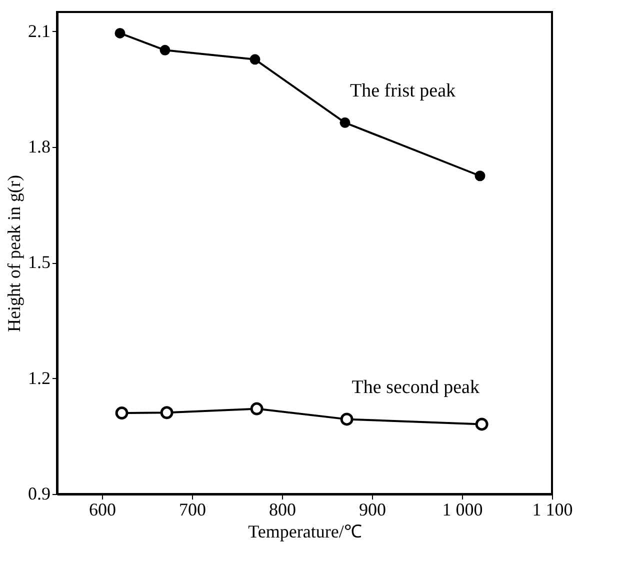 The image size is (630, 565). What do you see at coordinates (39, 378) in the screenshot?
I see `y-tick-label: 1.2` at bounding box center [39, 378].